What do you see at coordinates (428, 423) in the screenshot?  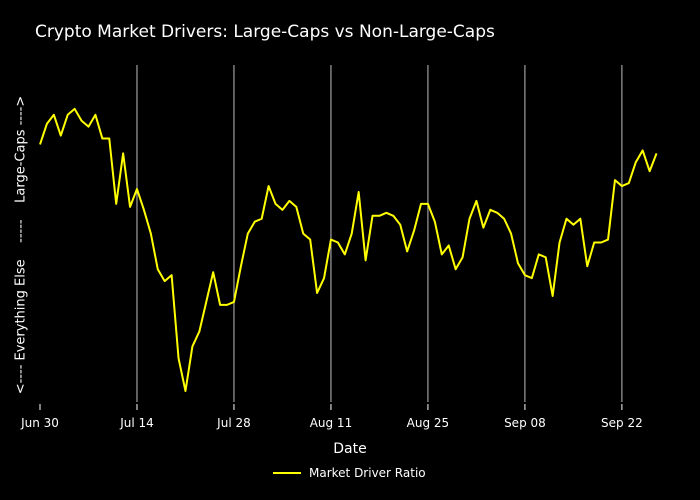 I see `x-tick-label: Aug 25` at bounding box center [428, 423].